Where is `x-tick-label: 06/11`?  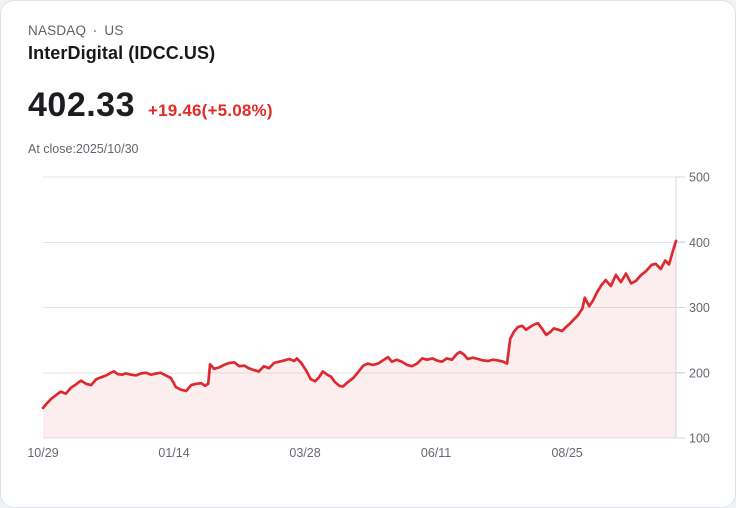
x-tick-label: 06/11 is located at coordinates (436, 453).